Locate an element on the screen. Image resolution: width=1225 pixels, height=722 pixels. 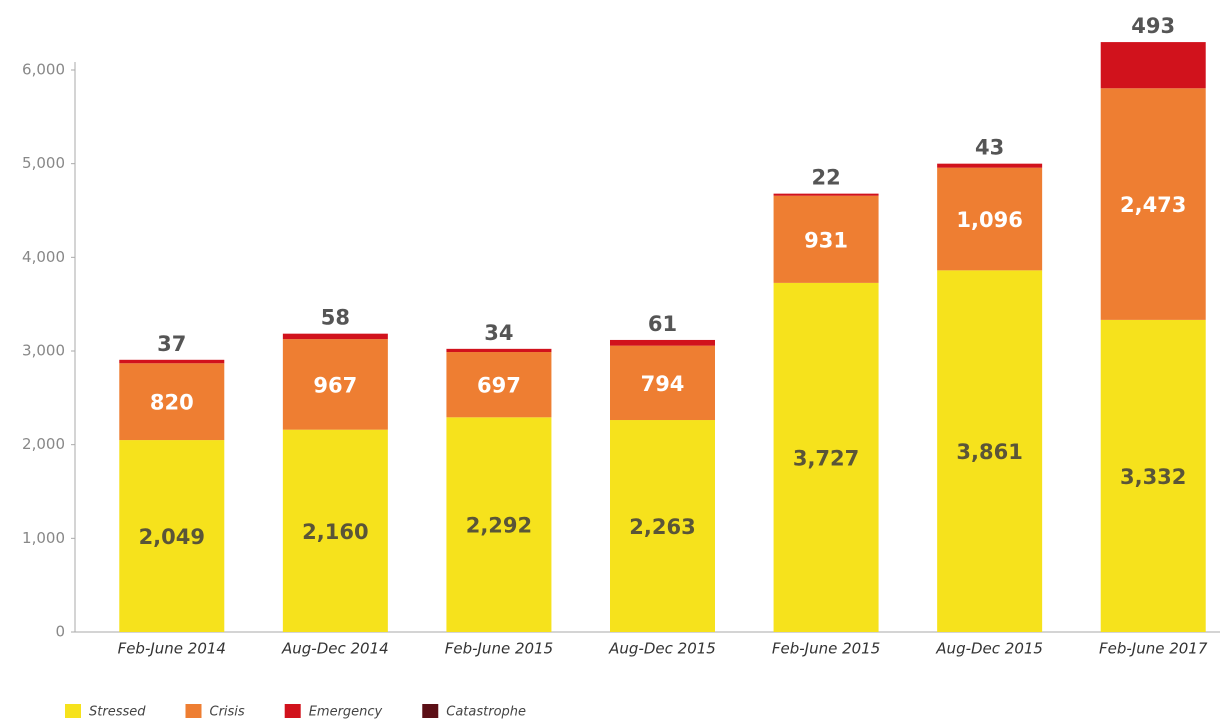
legend-label: Crisis is located at coordinates (227, 712).